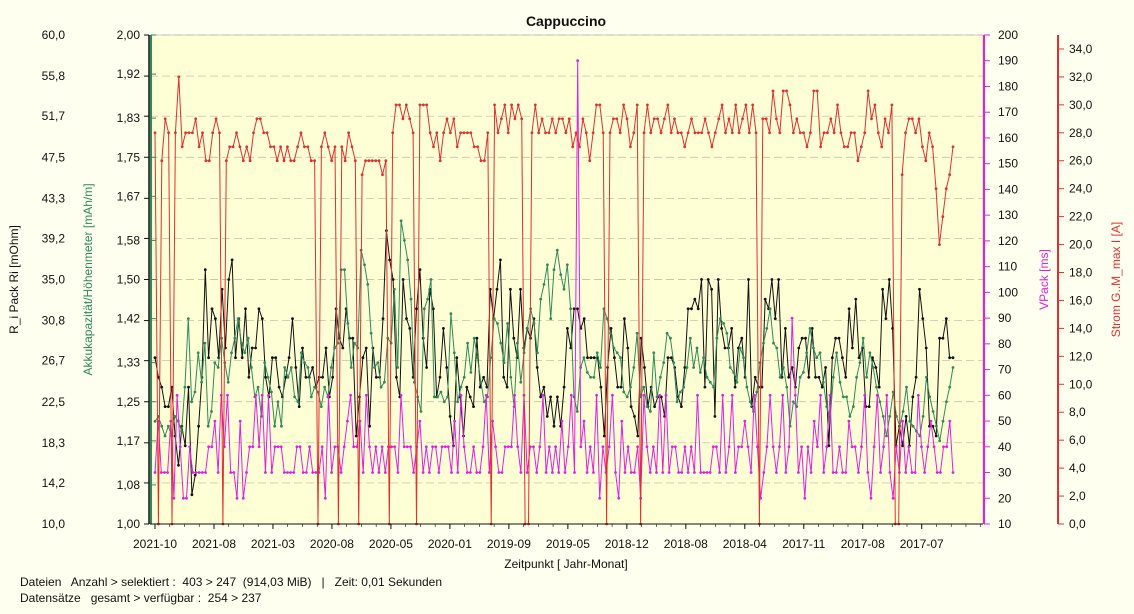 This screenshot has width=1134, height=614. I want to click on tick-label-strom: 0,0, so click(1077, 524).